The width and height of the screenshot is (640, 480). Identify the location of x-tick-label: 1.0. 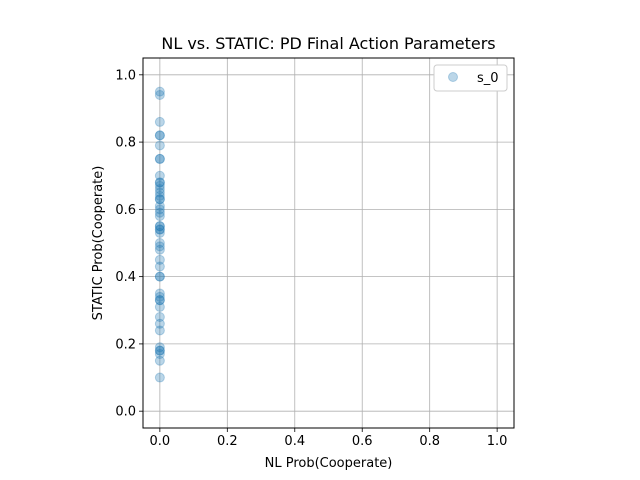
(497, 441).